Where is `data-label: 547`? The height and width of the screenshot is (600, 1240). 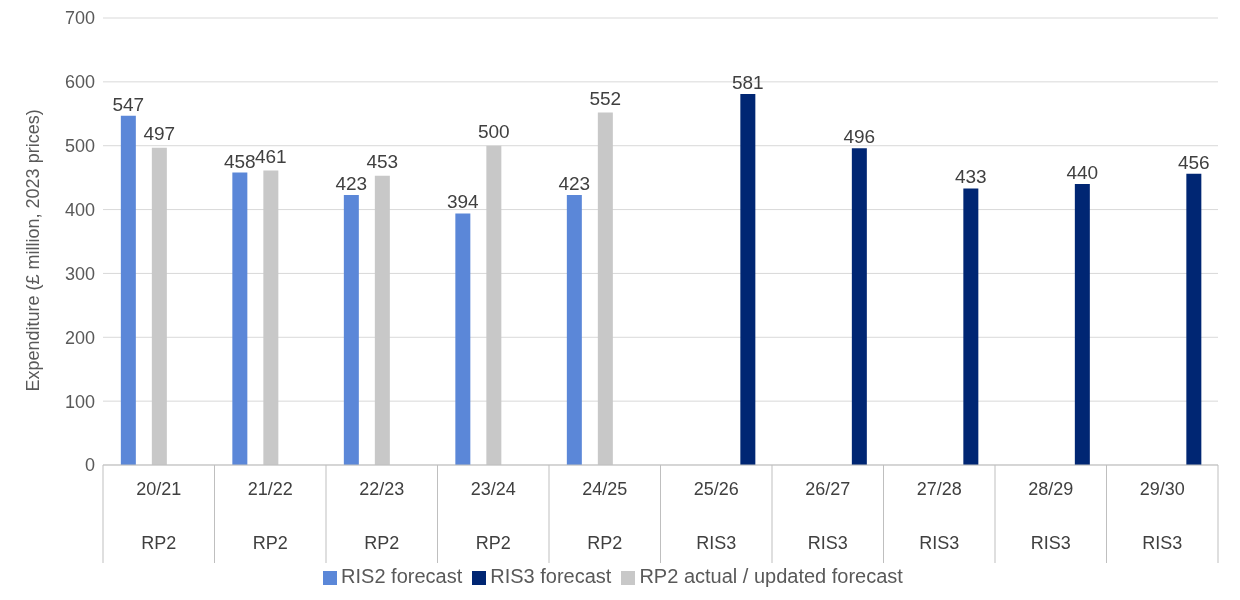
data-label: 547 is located at coordinates (128, 104).